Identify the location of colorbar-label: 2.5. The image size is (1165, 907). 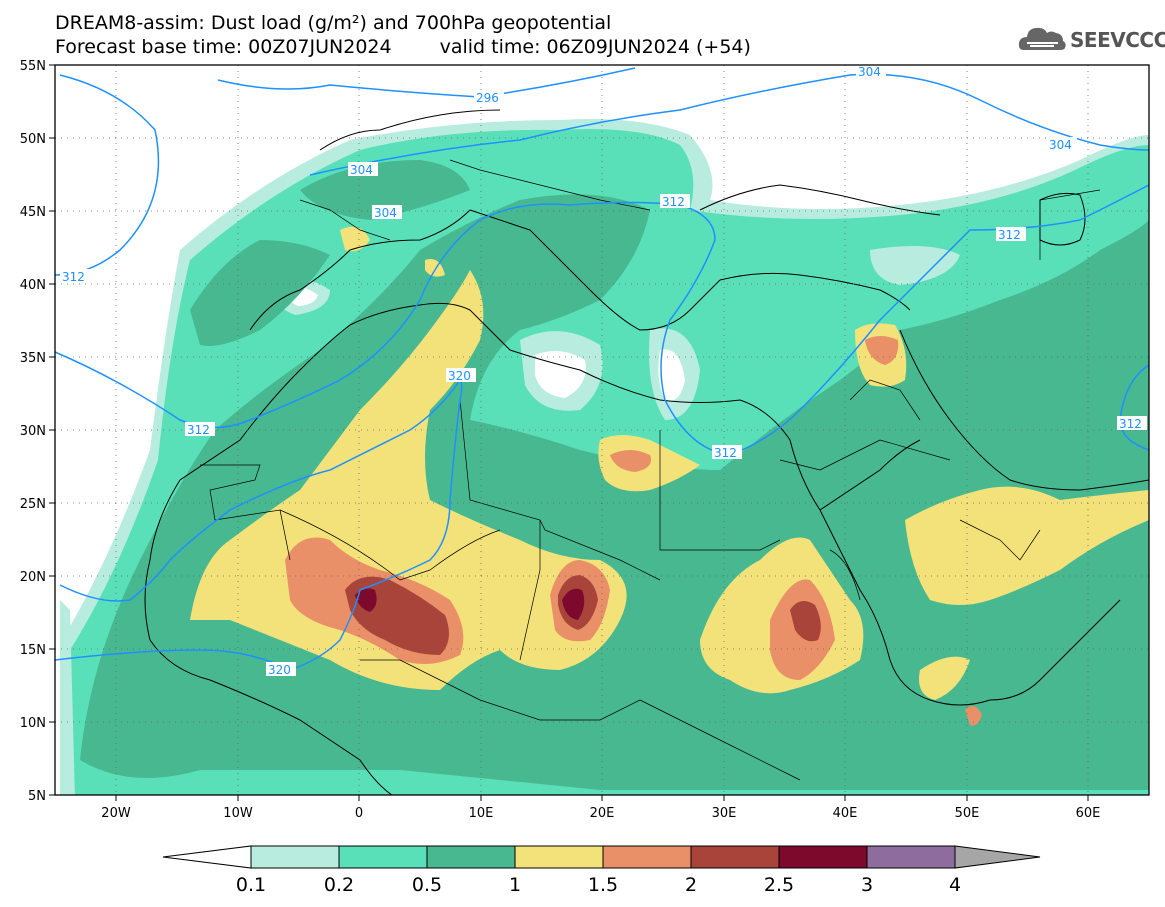
(779, 885).